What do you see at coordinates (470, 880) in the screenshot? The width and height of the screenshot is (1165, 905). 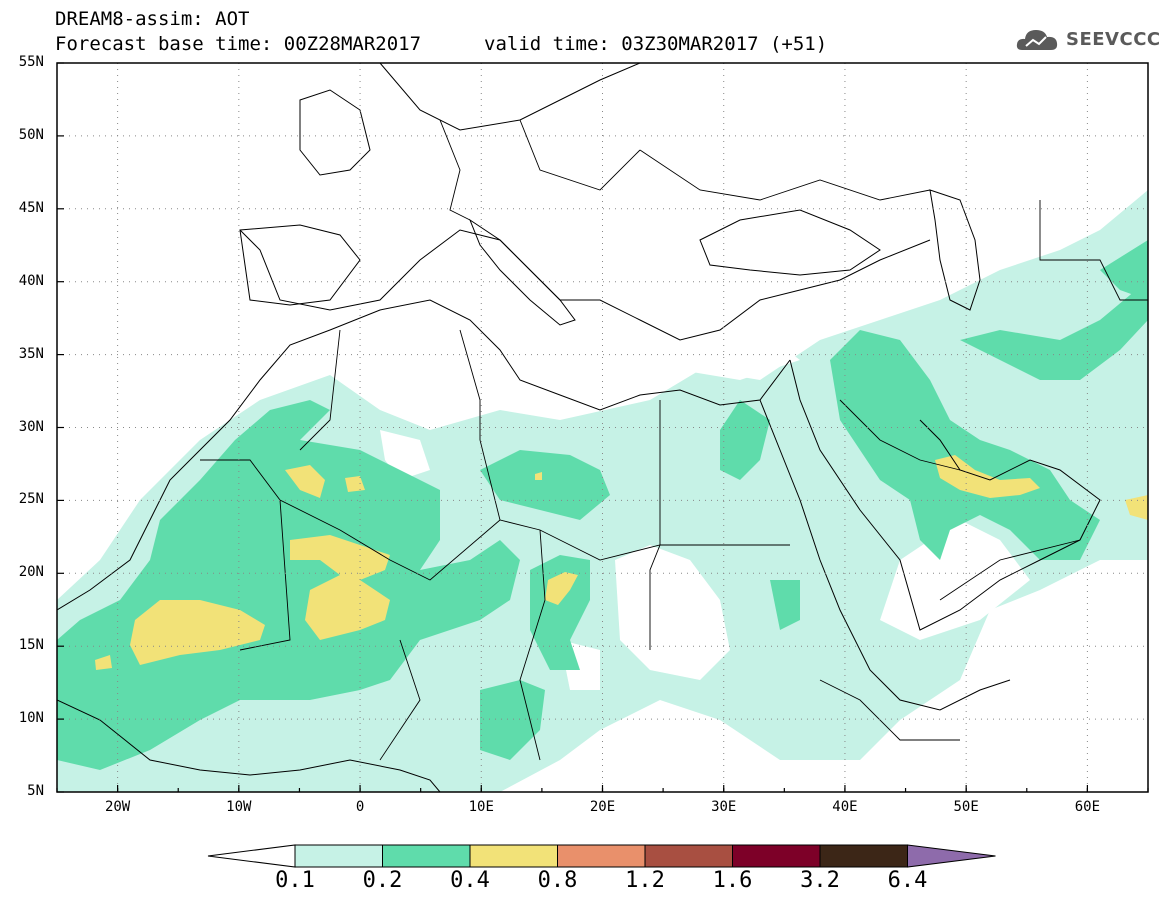 I see `colorbar-label: 0.4` at bounding box center [470, 880].